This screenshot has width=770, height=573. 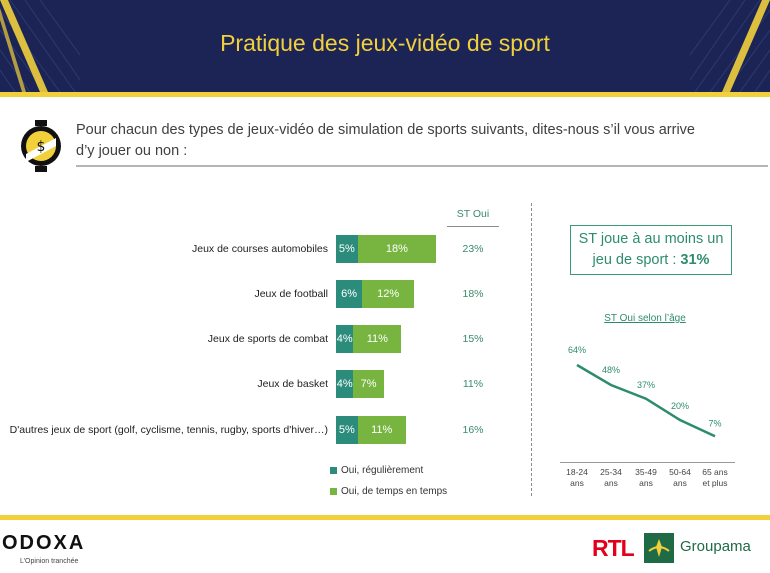 What do you see at coordinates (40, 46) in the screenshot?
I see `header-decoration-left` at bounding box center [40, 46].